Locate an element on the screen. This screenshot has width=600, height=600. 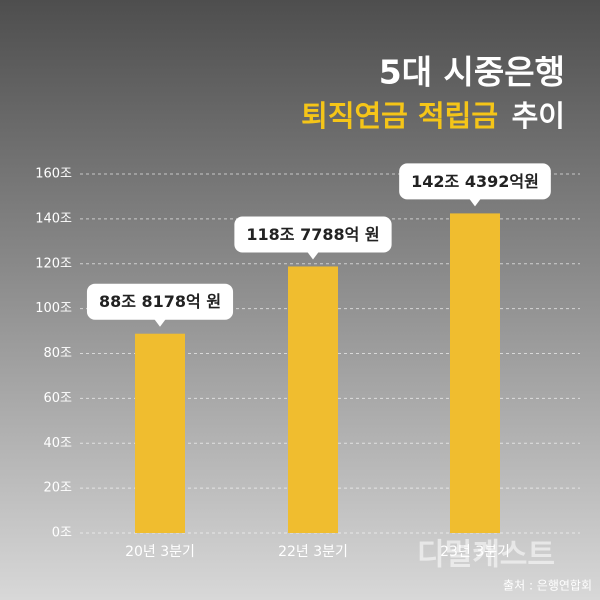
y-tick-label: 160조 is located at coordinates (53, 174).